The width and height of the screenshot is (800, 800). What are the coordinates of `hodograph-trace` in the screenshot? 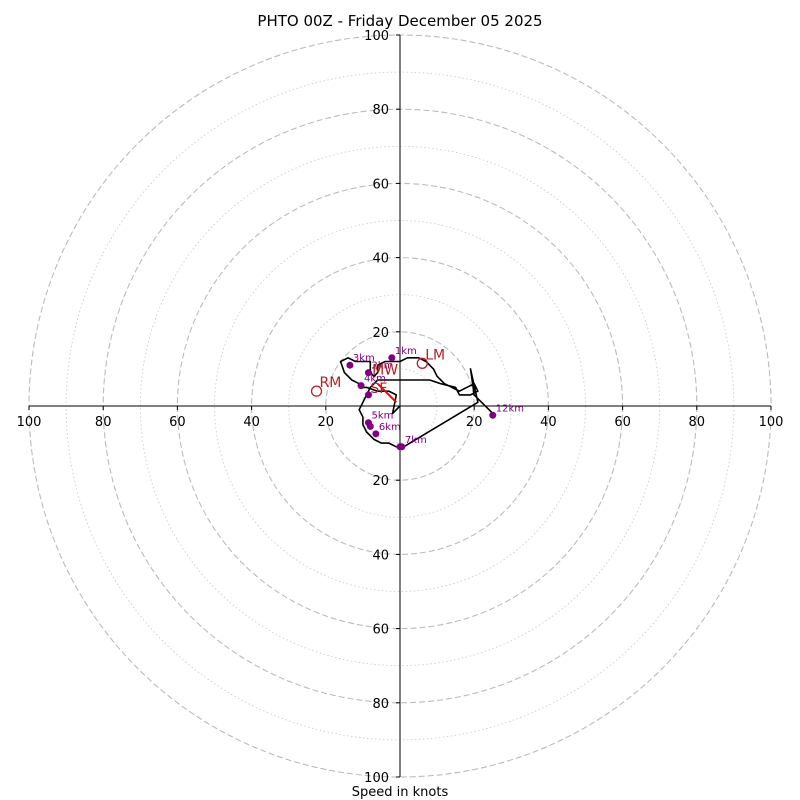 It's located at (416, 402).